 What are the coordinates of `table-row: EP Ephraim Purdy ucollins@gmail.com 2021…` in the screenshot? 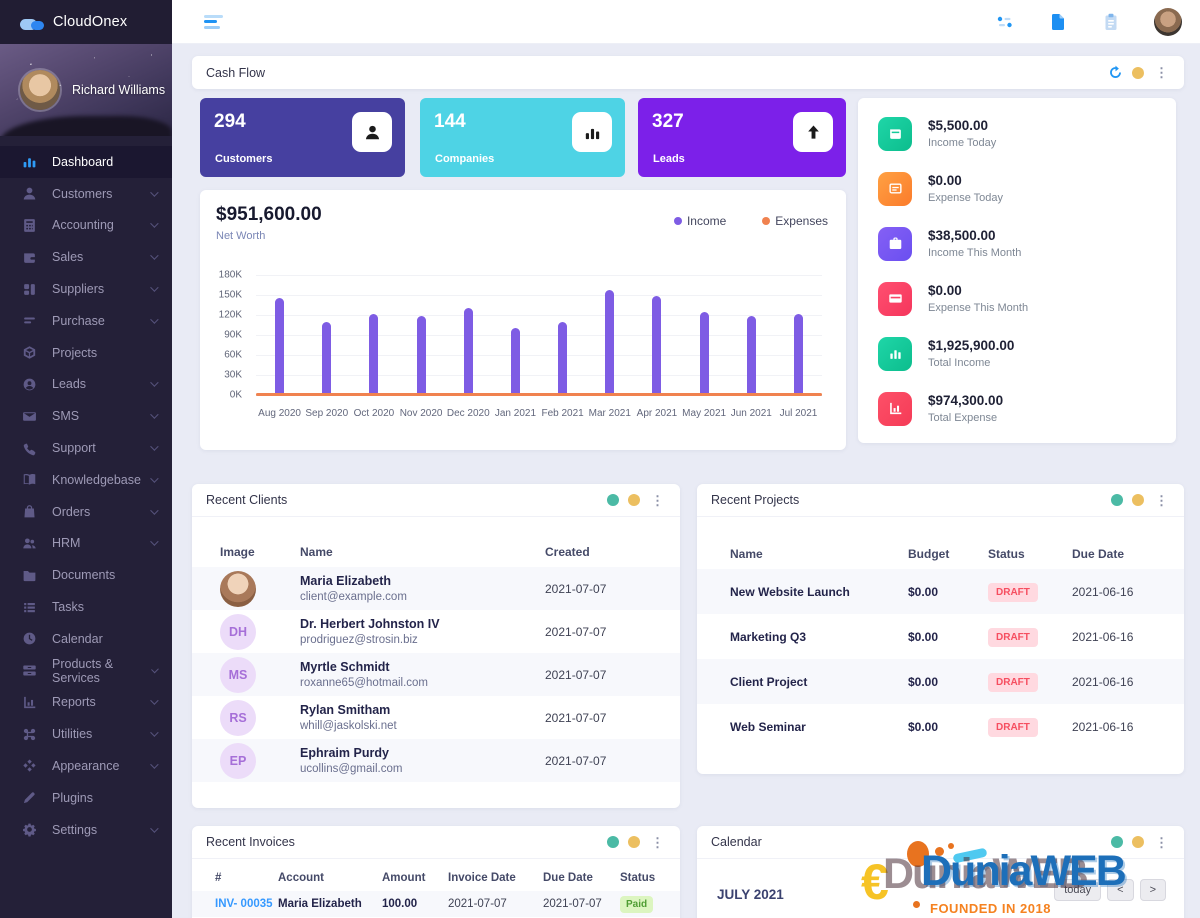 It's located at (436, 760).